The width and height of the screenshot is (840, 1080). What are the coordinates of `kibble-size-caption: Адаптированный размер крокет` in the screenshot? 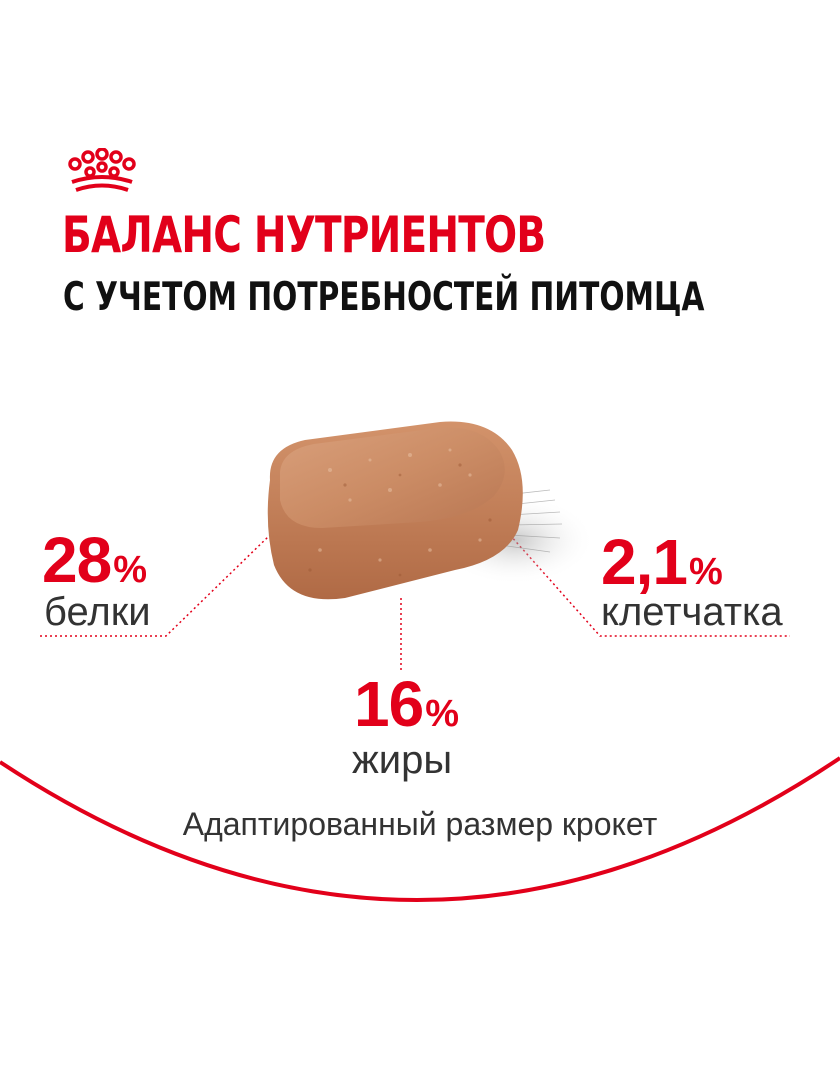 It's located at (420, 824).